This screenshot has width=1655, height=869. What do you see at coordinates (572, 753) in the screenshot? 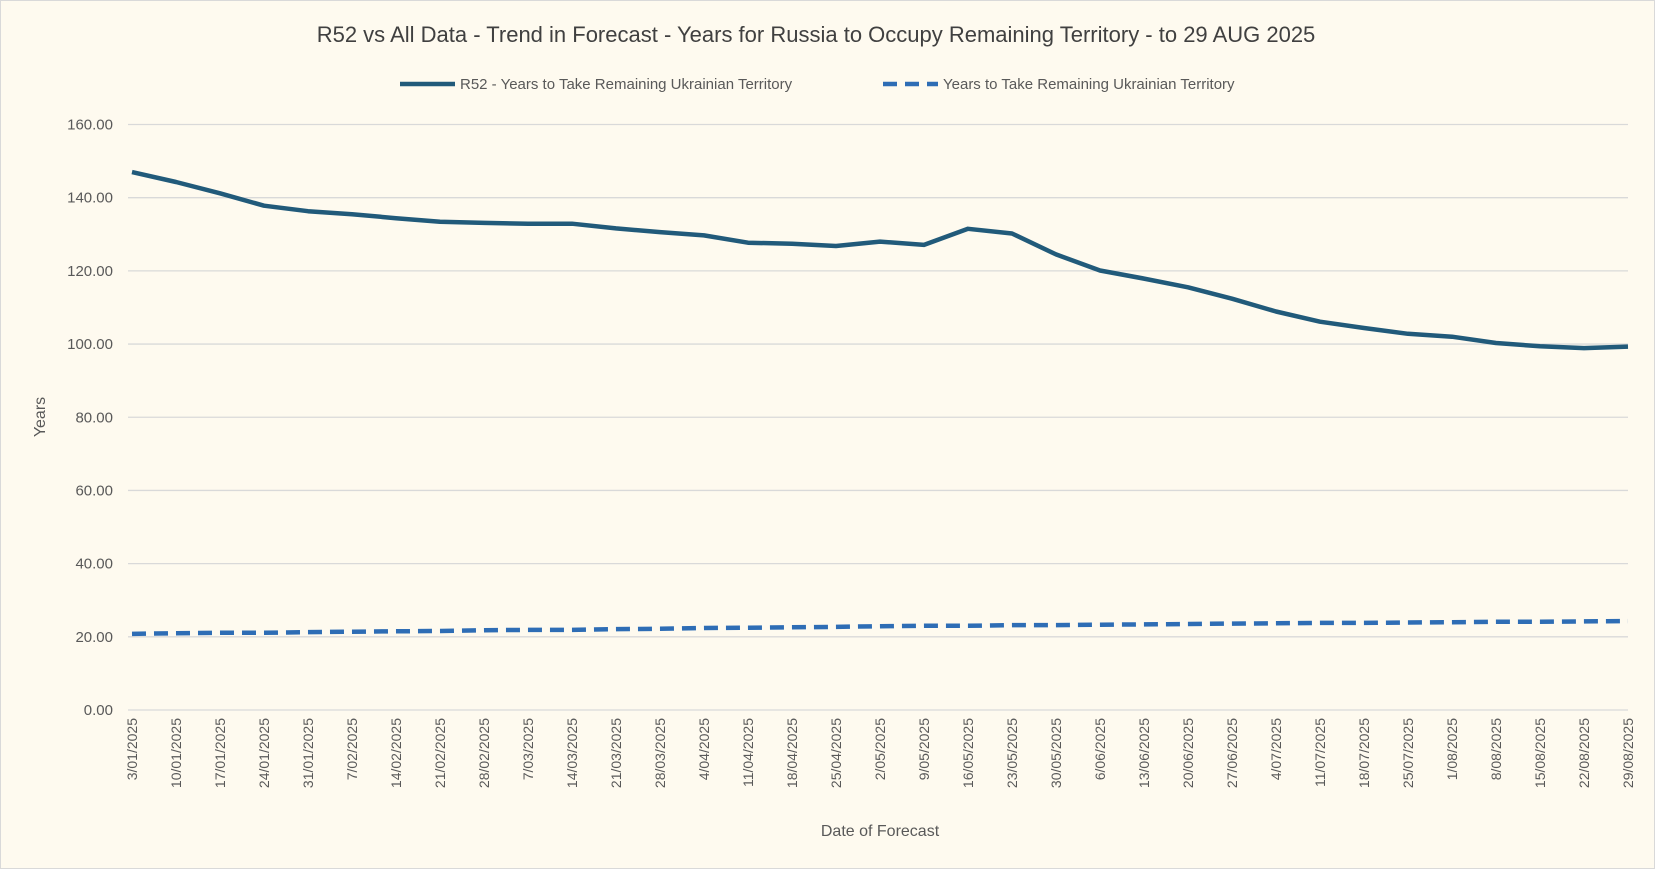
I see `x-tick-label: 14/03/2025` at bounding box center [572, 753].